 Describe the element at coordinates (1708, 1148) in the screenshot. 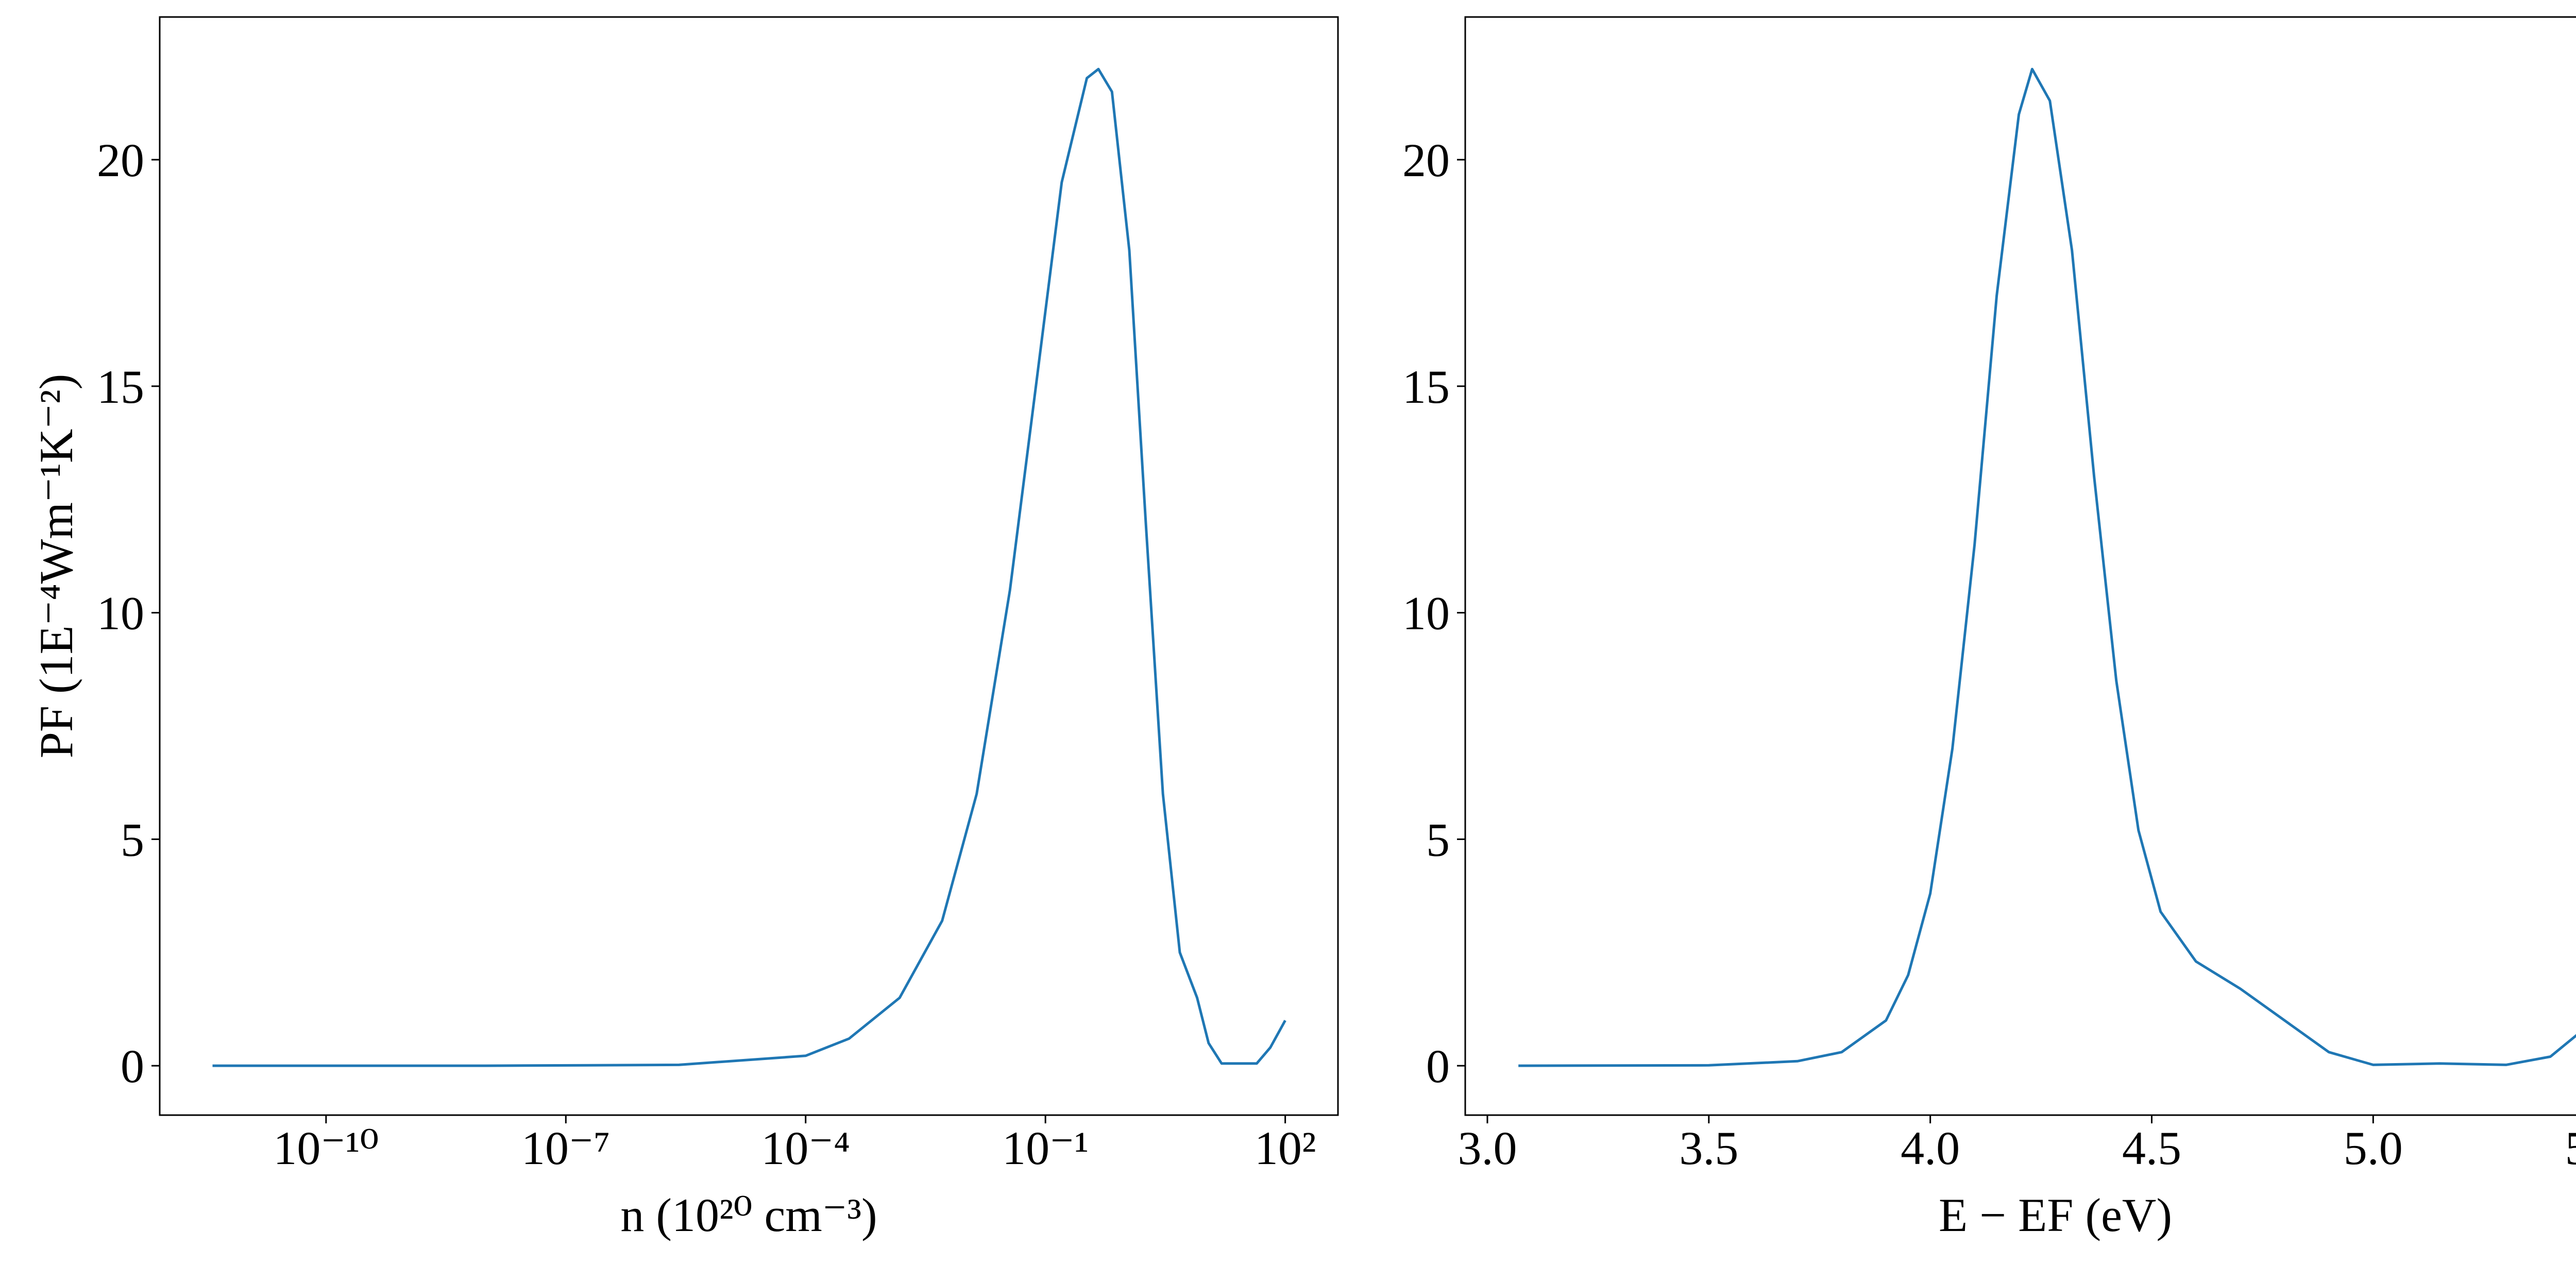

I see `x-tick-label: 3.5` at that location.